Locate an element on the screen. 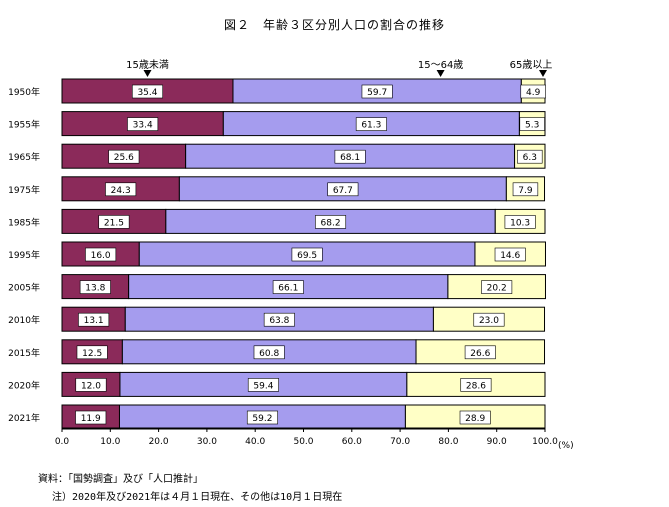 The width and height of the screenshot is (669, 507). data-label: 11.9 is located at coordinates (91, 419).